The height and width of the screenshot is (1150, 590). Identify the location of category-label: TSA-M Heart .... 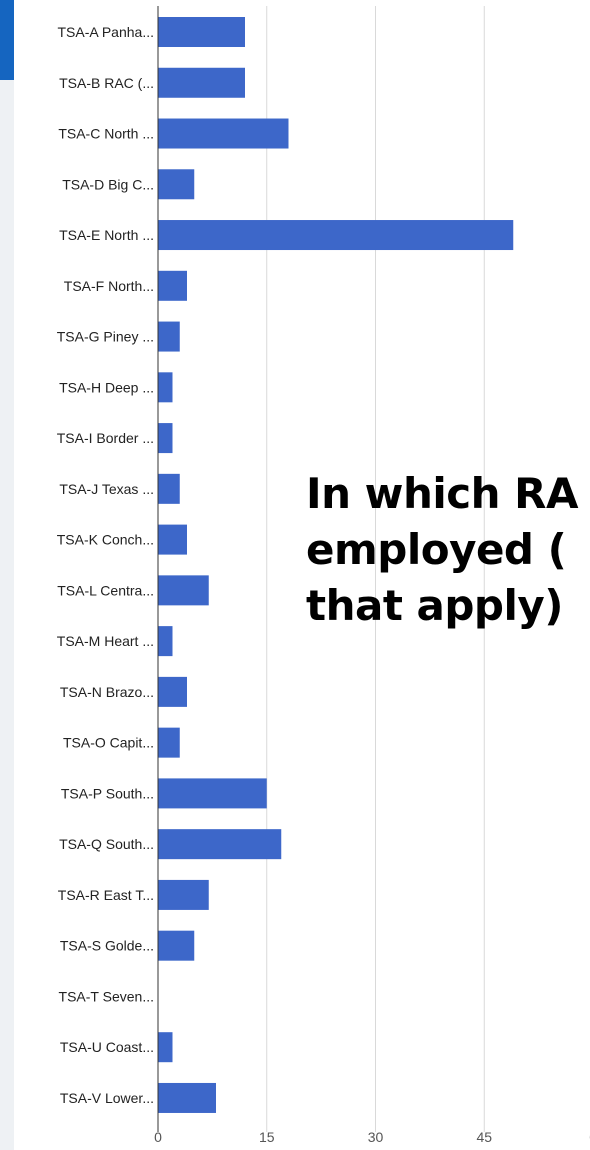
(105, 641).